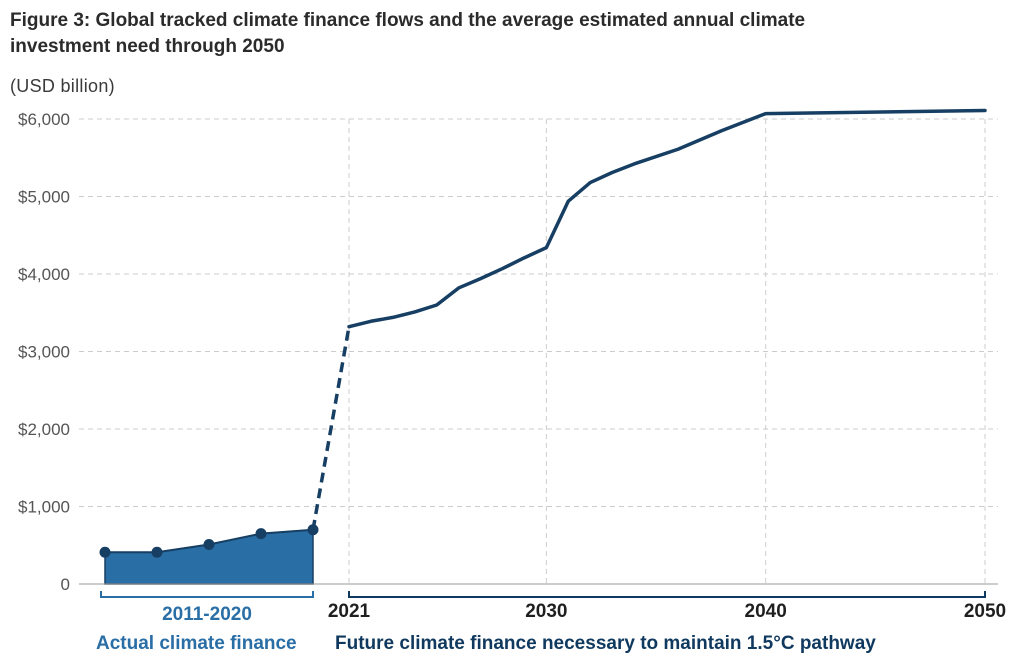 The width and height of the screenshot is (1024, 668). What do you see at coordinates (44, 119) in the screenshot?
I see `y-tick-label: $6,000` at bounding box center [44, 119].